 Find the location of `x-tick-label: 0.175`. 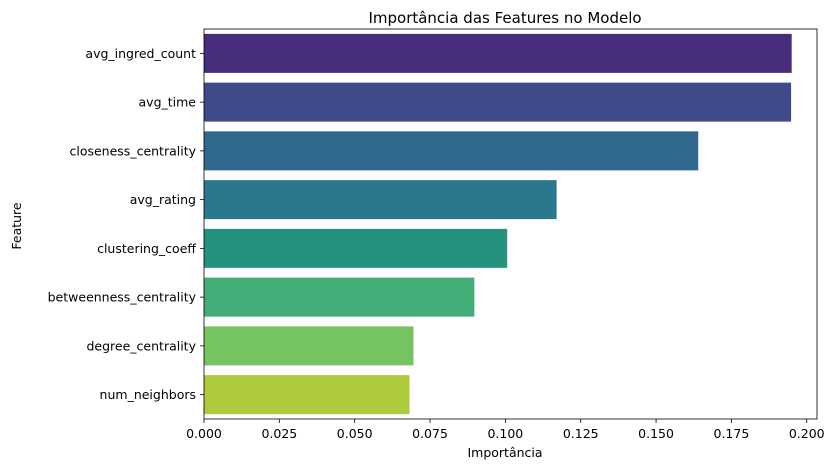

x-tick-label: 0.175 is located at coordinates (732, 433).